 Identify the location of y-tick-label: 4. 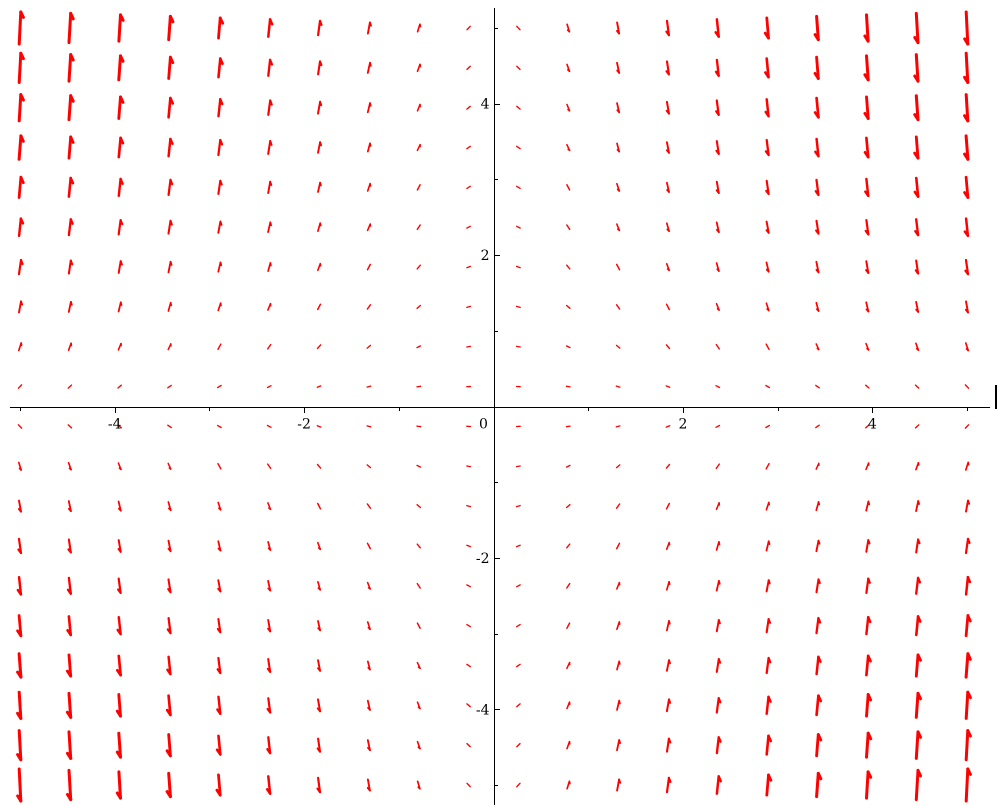
(485, 105).